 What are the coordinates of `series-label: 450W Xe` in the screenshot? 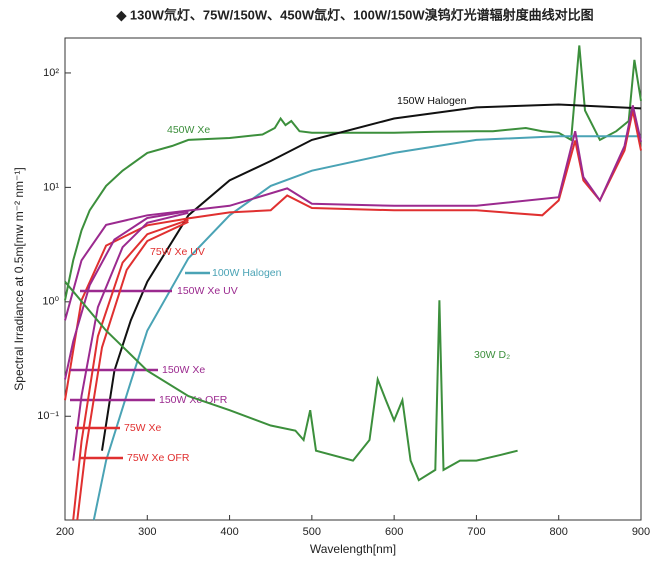 It's located at (188, 130).